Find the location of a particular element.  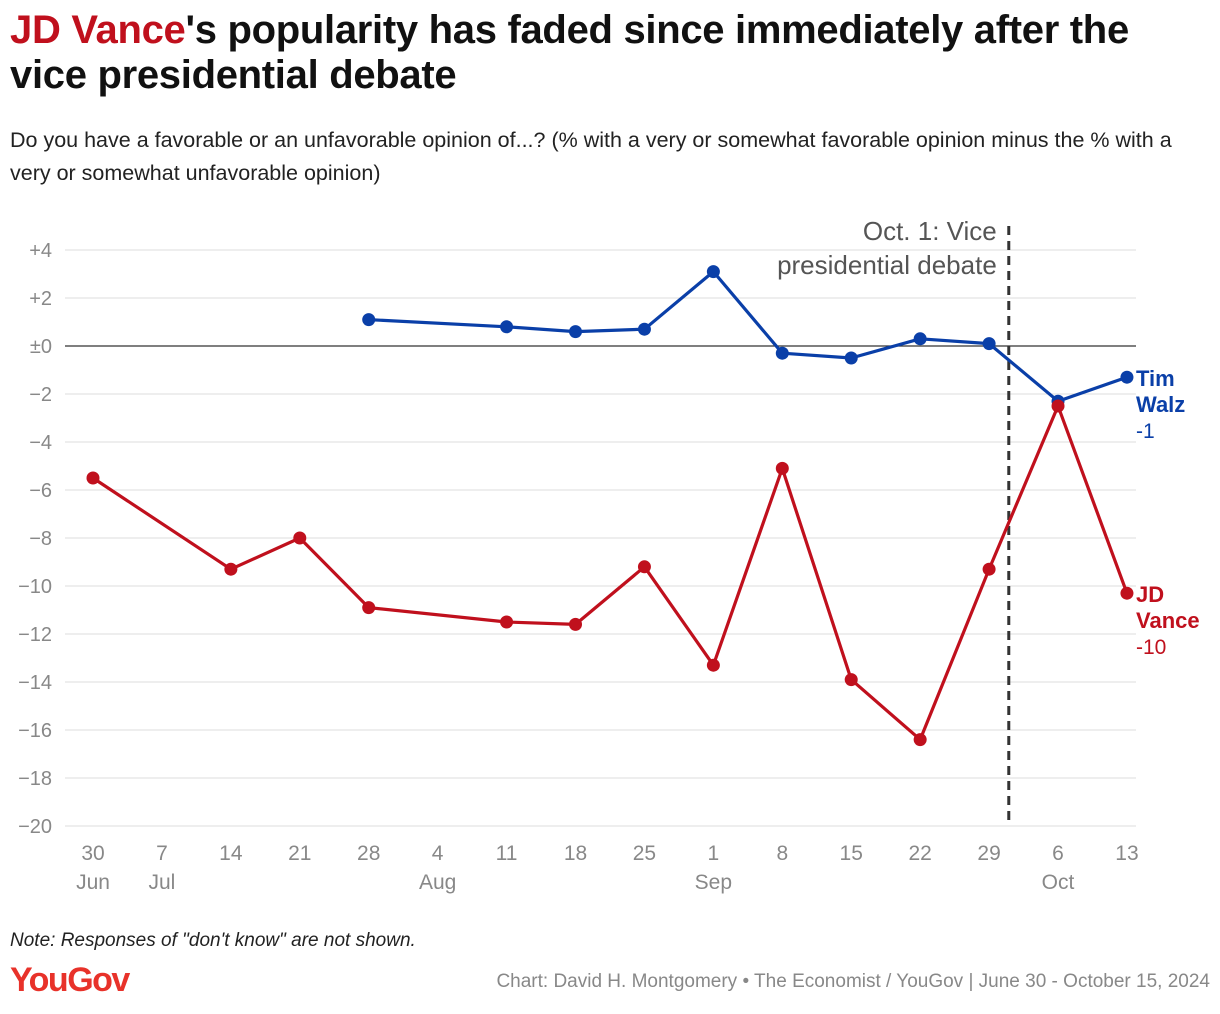

x-tick-label: 1 is located at coordinates (714, 853).